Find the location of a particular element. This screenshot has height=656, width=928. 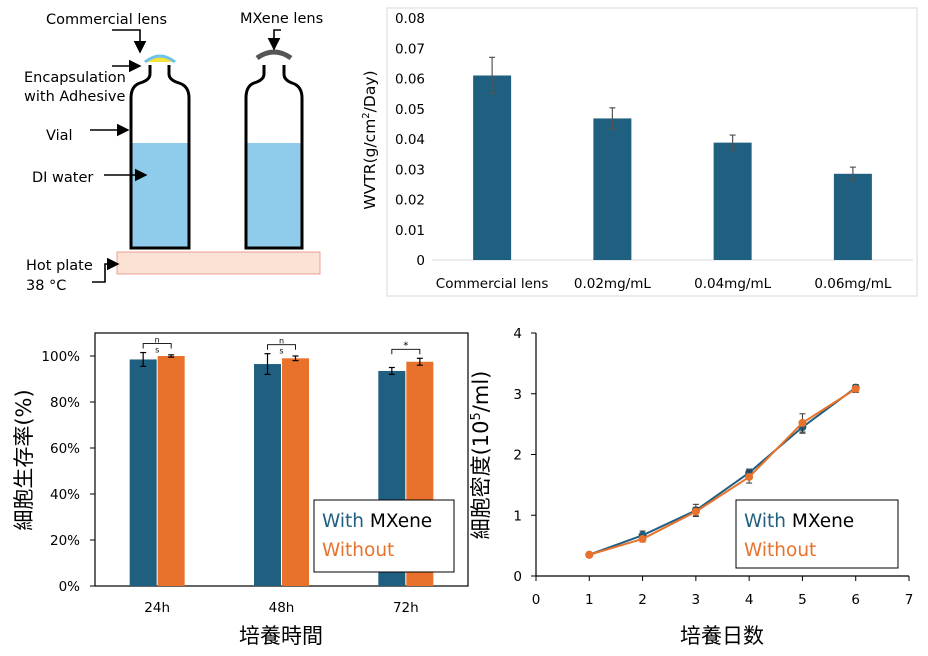

label-commercial-lens: Commercial lens is located at coordinates (106, 20).